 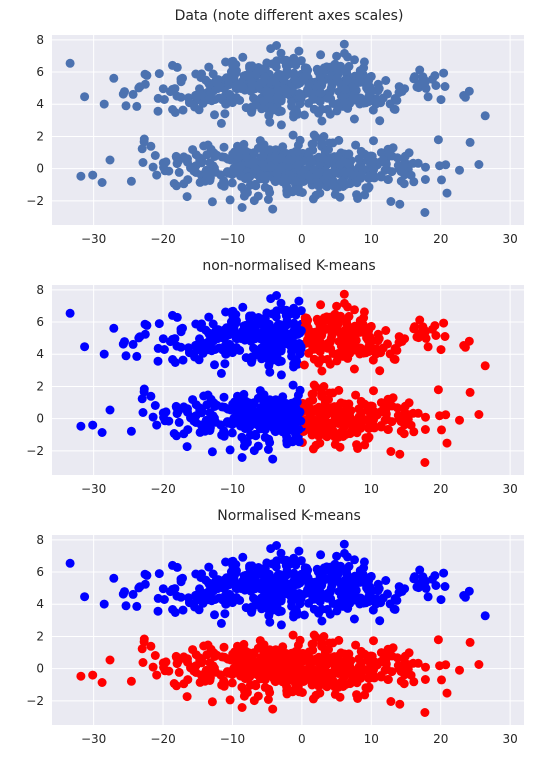 I want to click on x-tick-label: −20, so click(x=162, y=489).